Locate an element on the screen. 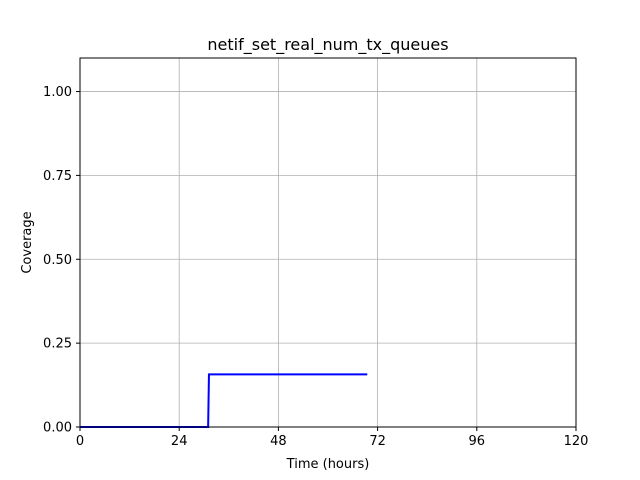 This screenshot has width=640, height=480. chart-title: netif_set_real_num_tx_queues is located at coordinates (327, 45).